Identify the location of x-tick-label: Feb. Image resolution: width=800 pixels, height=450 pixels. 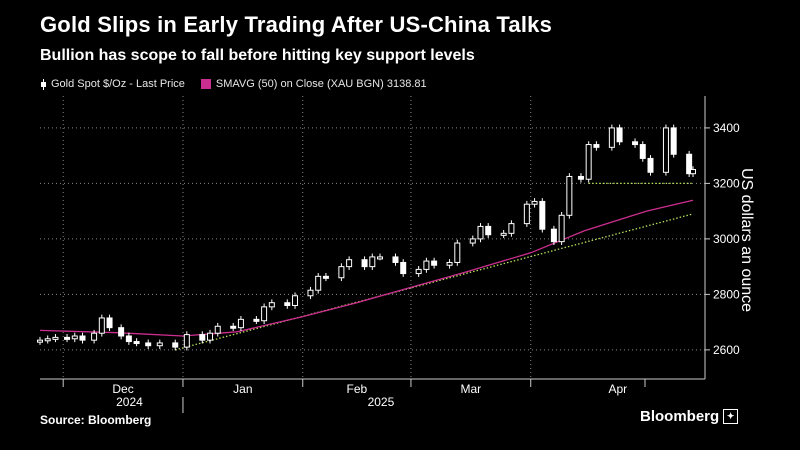
(356, 389).